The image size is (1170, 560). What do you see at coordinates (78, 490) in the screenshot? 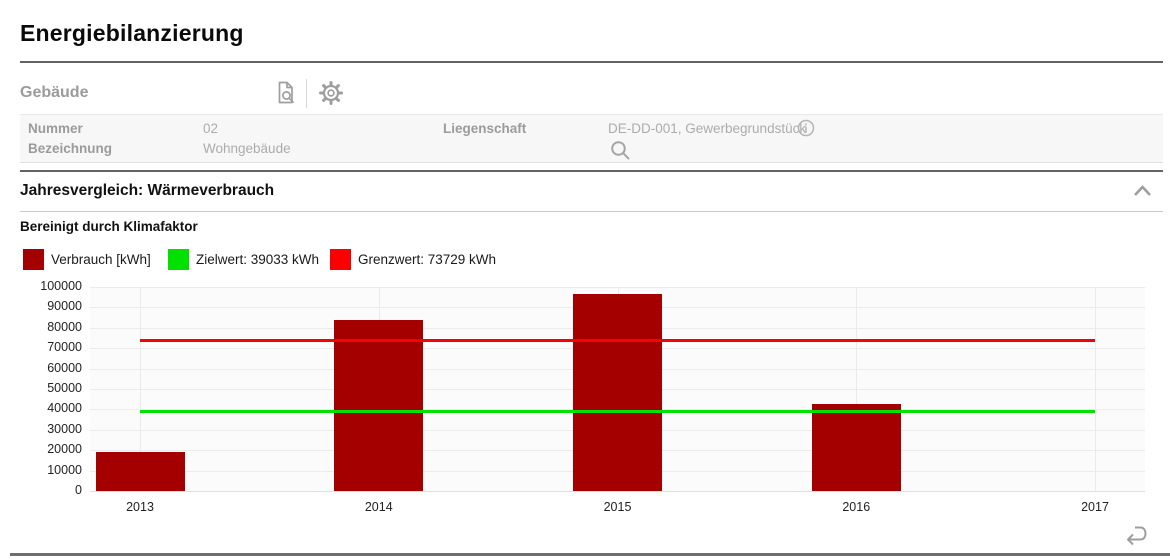
I see `y-tick-label: 0` at bounding box center [78, 490].